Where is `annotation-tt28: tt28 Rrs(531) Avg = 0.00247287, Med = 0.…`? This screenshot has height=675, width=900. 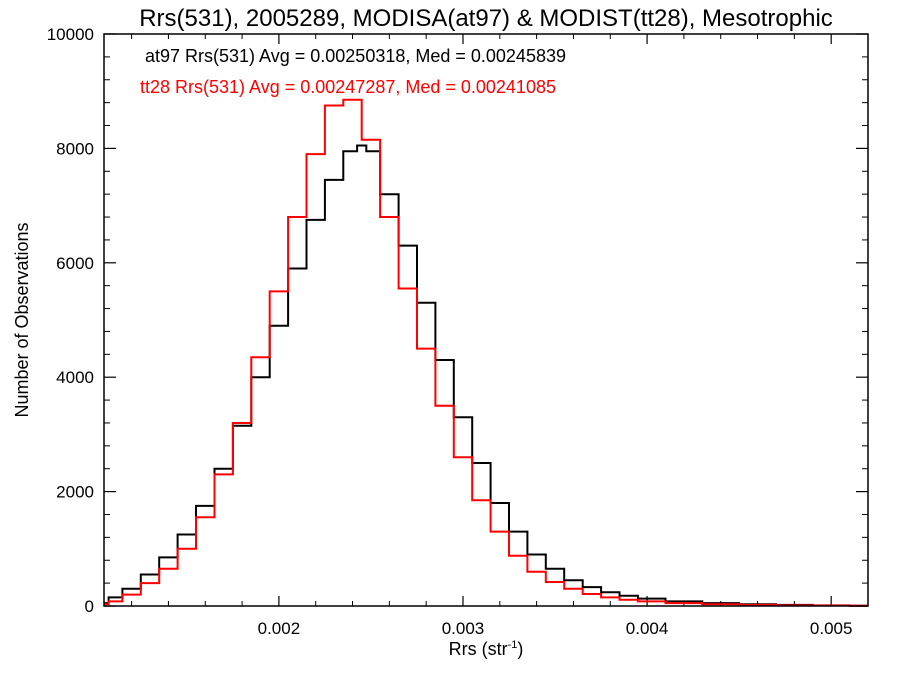 annotation-tt28: tt28 Rrs(531) Avg = 0.00247287, Med = 0.… is located at coordinates (348, 87).